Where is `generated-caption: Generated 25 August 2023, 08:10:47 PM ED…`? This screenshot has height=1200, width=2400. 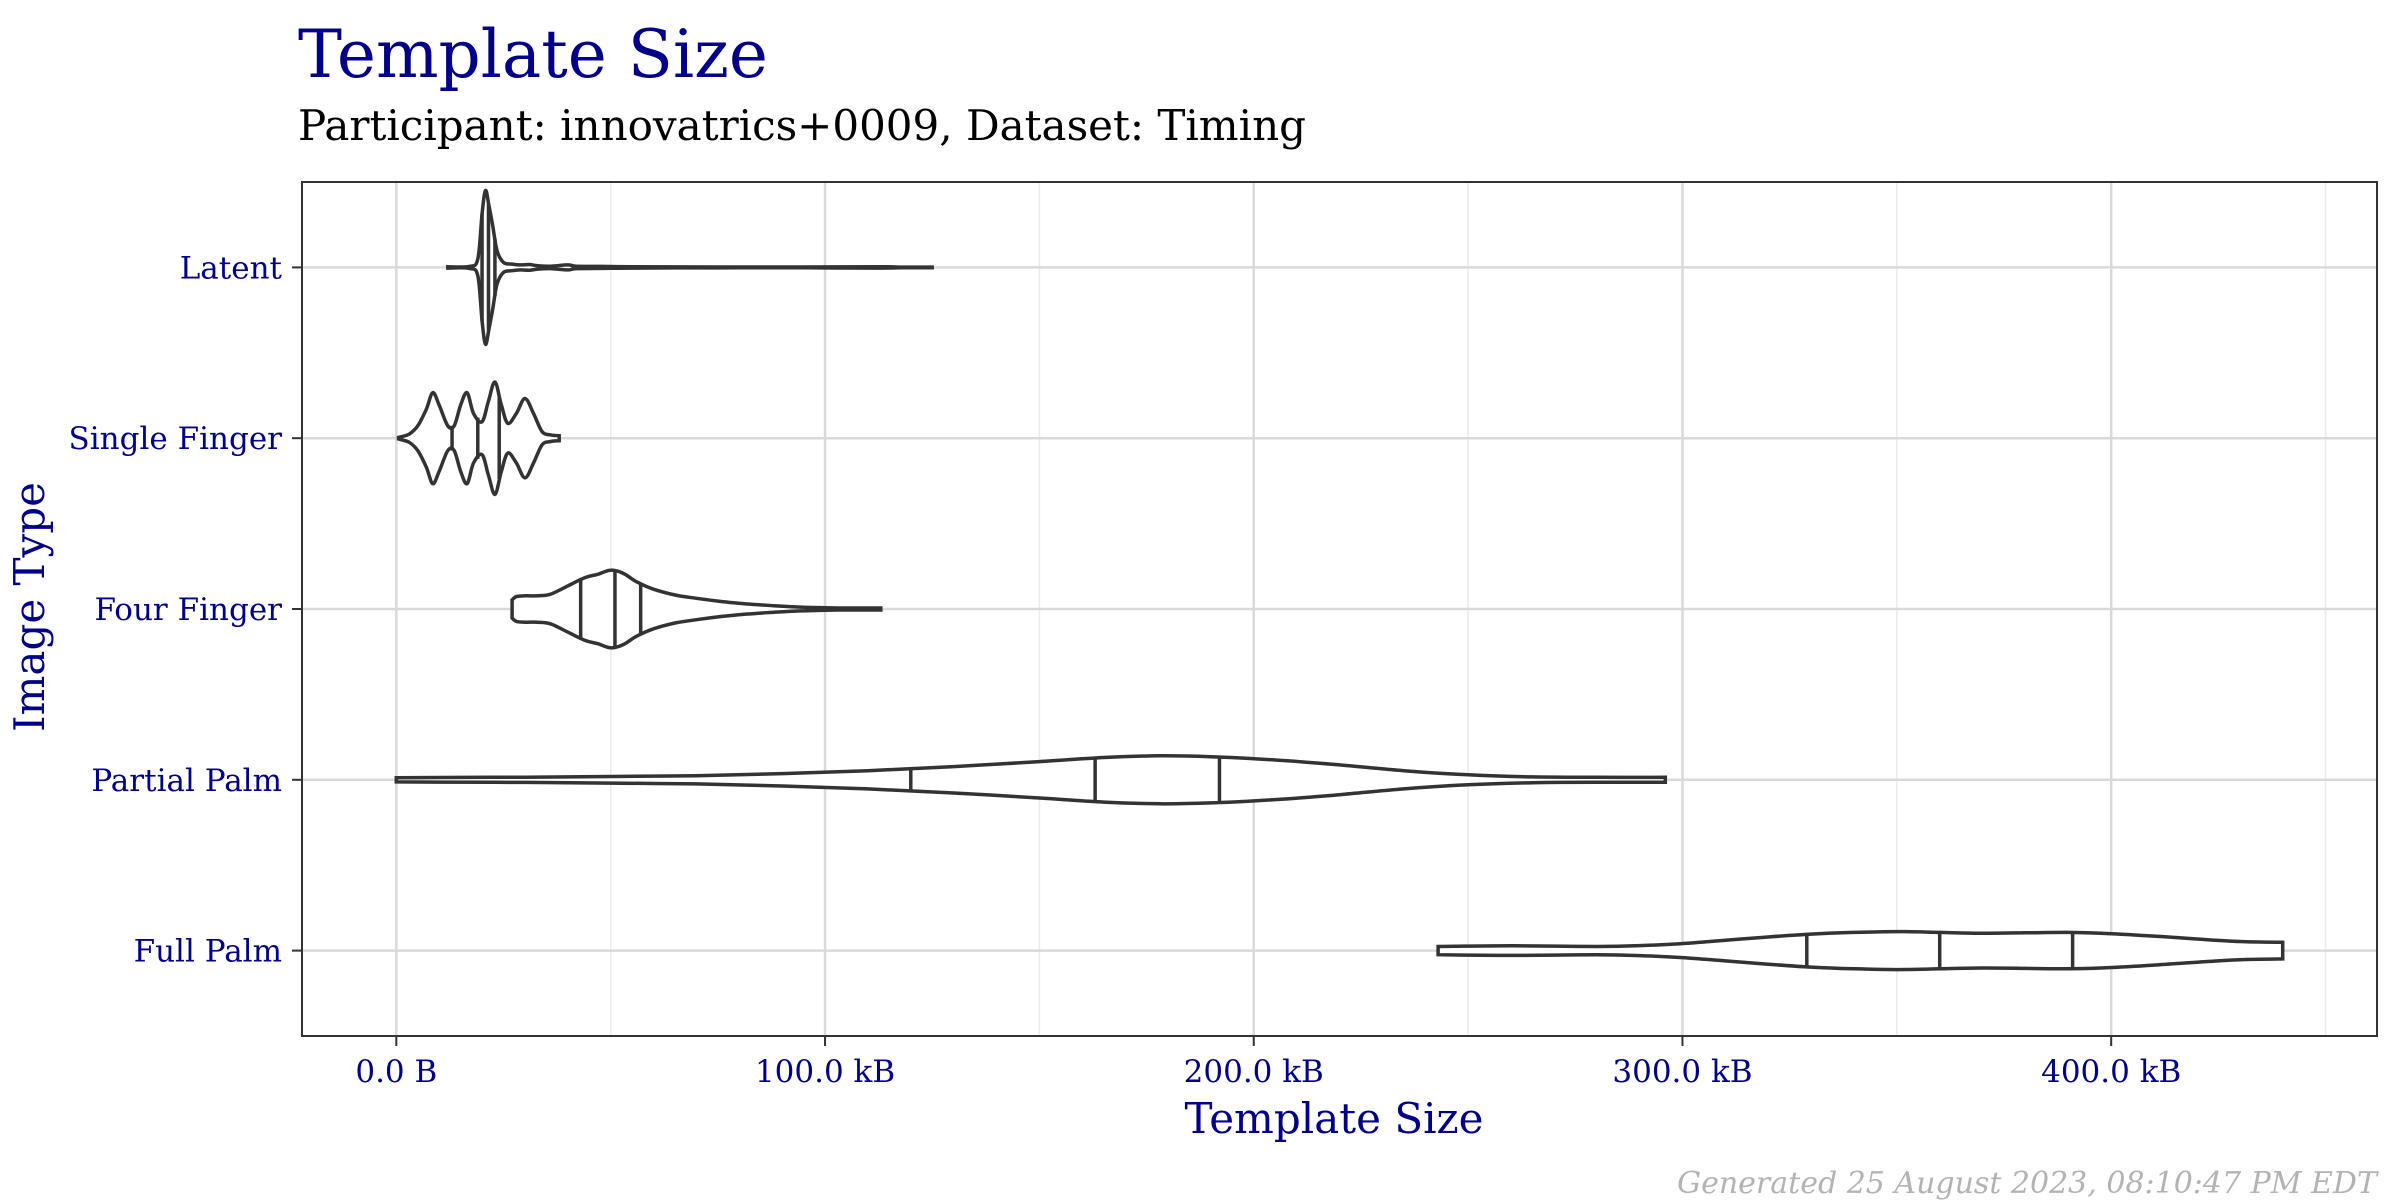 generated-caption: Generated 25 August 2023, 08:10:47 PM ED… is located at coordinates (2028, 1183).